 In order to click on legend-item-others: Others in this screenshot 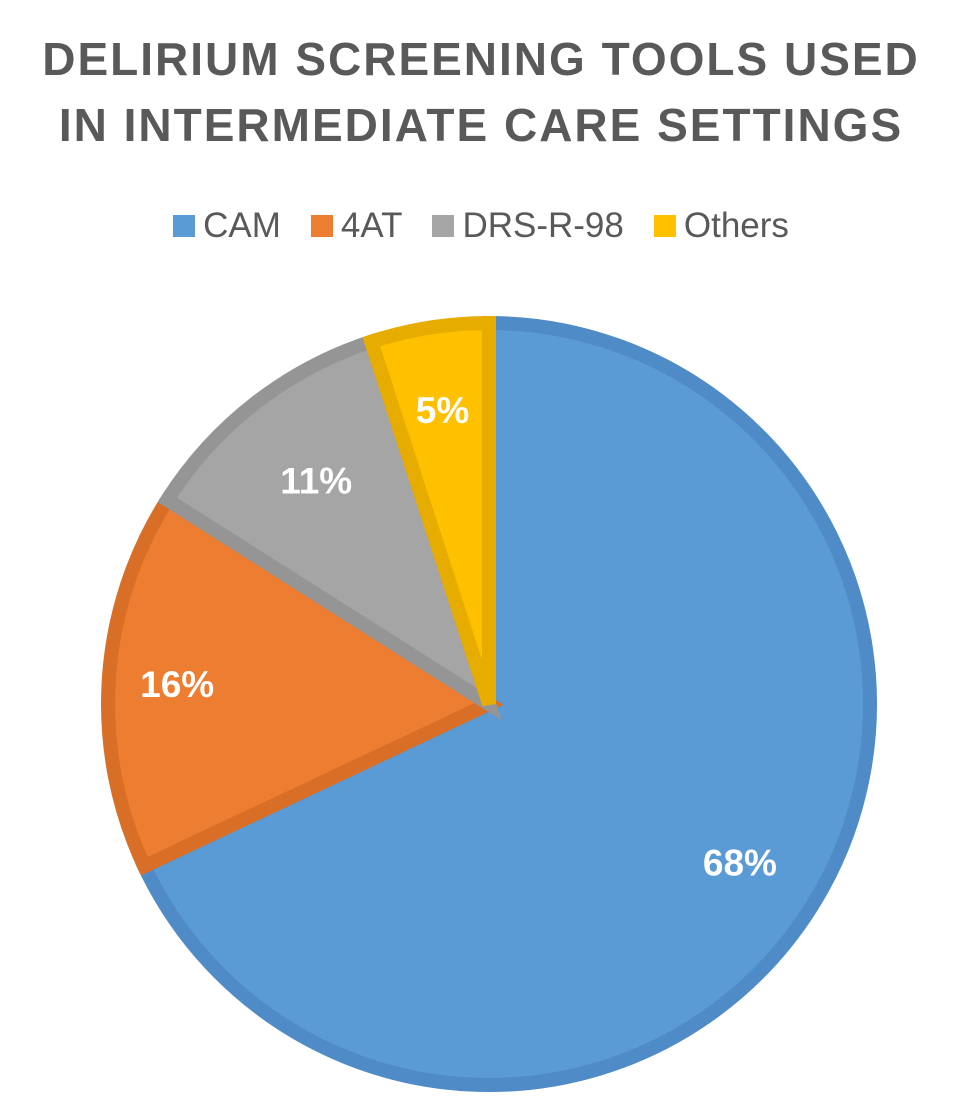, I will do `click(721, 226)`.